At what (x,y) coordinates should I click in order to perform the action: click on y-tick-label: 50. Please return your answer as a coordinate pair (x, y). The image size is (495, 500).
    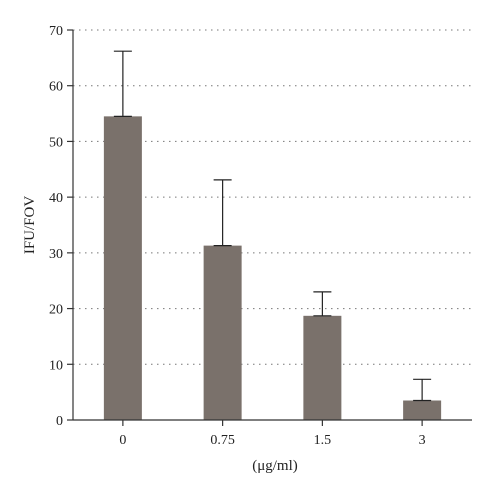
    Looking at the image, I should click on (56, 142).